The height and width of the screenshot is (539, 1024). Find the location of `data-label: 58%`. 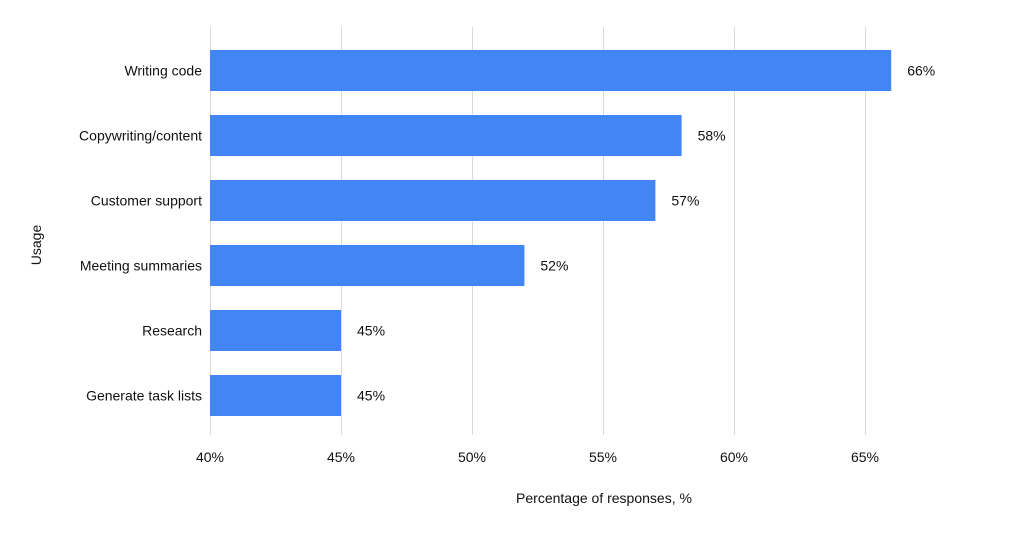

data-label: 58% is located at coordinates (712, 136).